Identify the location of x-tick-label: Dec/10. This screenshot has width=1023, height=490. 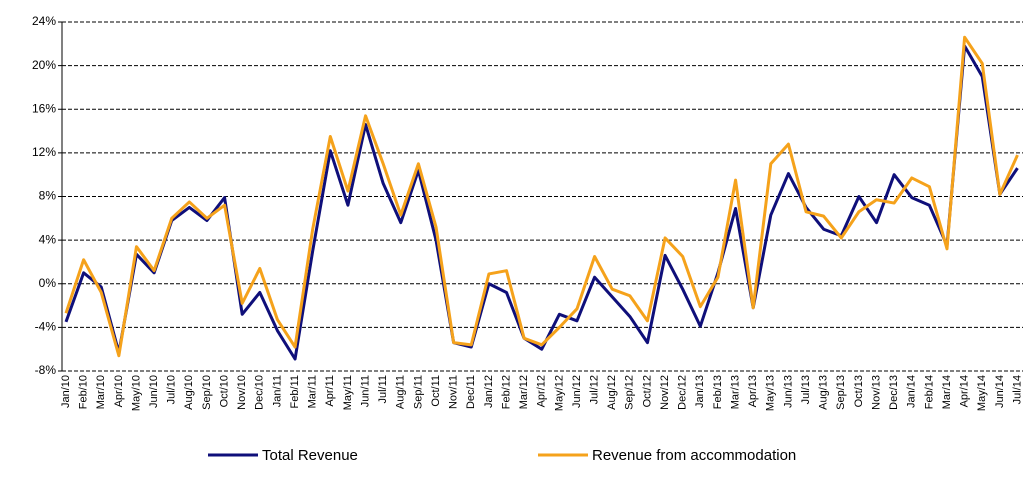
(260, 392).